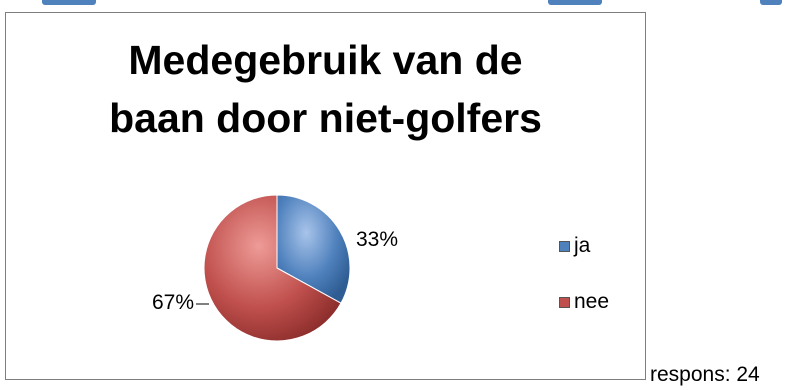 Image resolution: width=792 pixels, height=390 pixels. I want to click on pie-slice-ja, so click(313, 249).